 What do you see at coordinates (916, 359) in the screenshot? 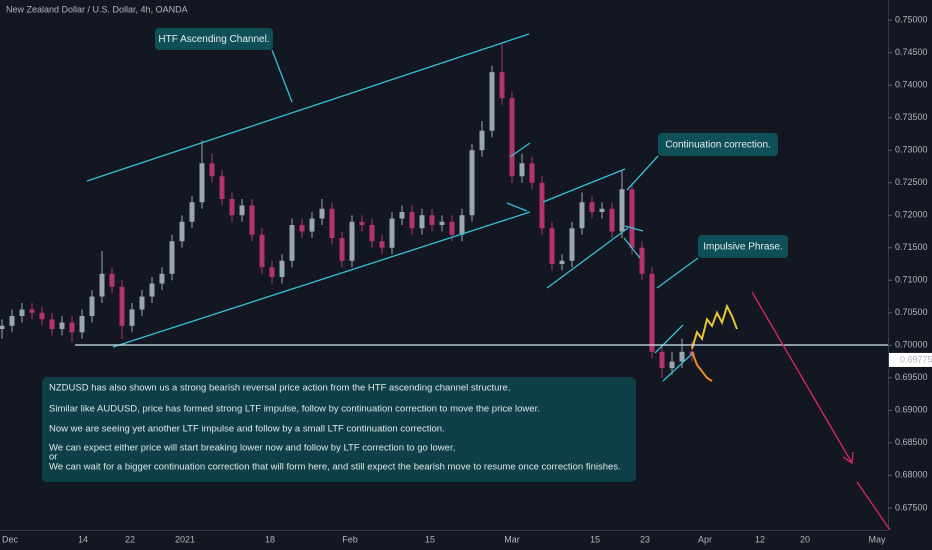
I see `last-price-label: 0.69775` at bounding box center [916, 359].